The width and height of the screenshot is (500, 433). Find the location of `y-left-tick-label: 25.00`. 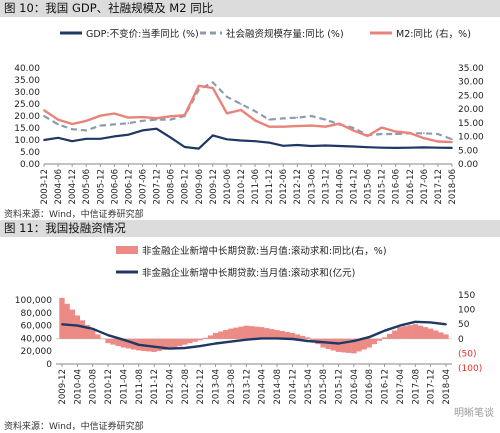

y-left-tick-label: 25.00 is located at coordinates (27, 105).